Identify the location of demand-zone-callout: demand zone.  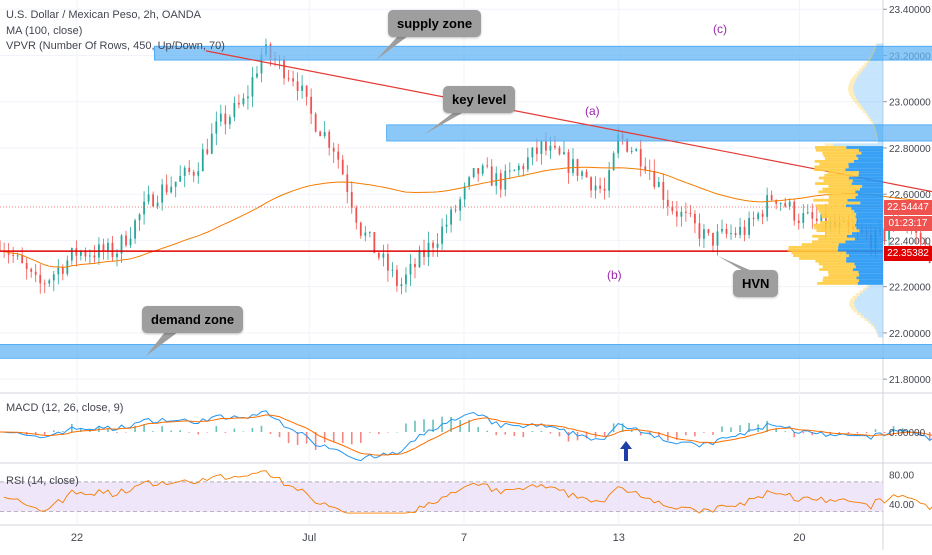
(192, 319).